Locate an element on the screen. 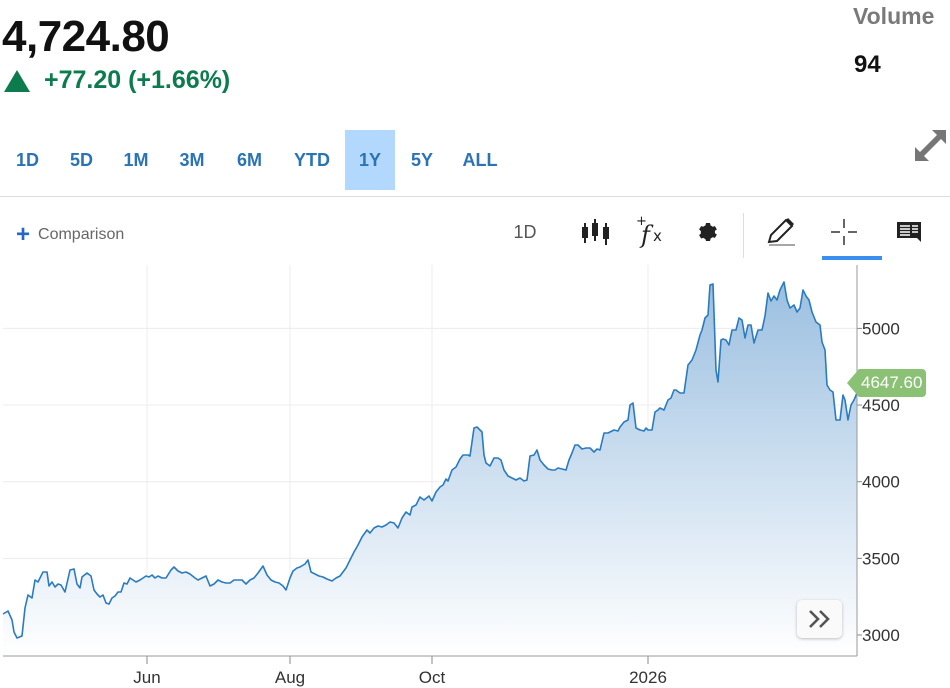  toolbar-separator is located at coordinates (743, 235).